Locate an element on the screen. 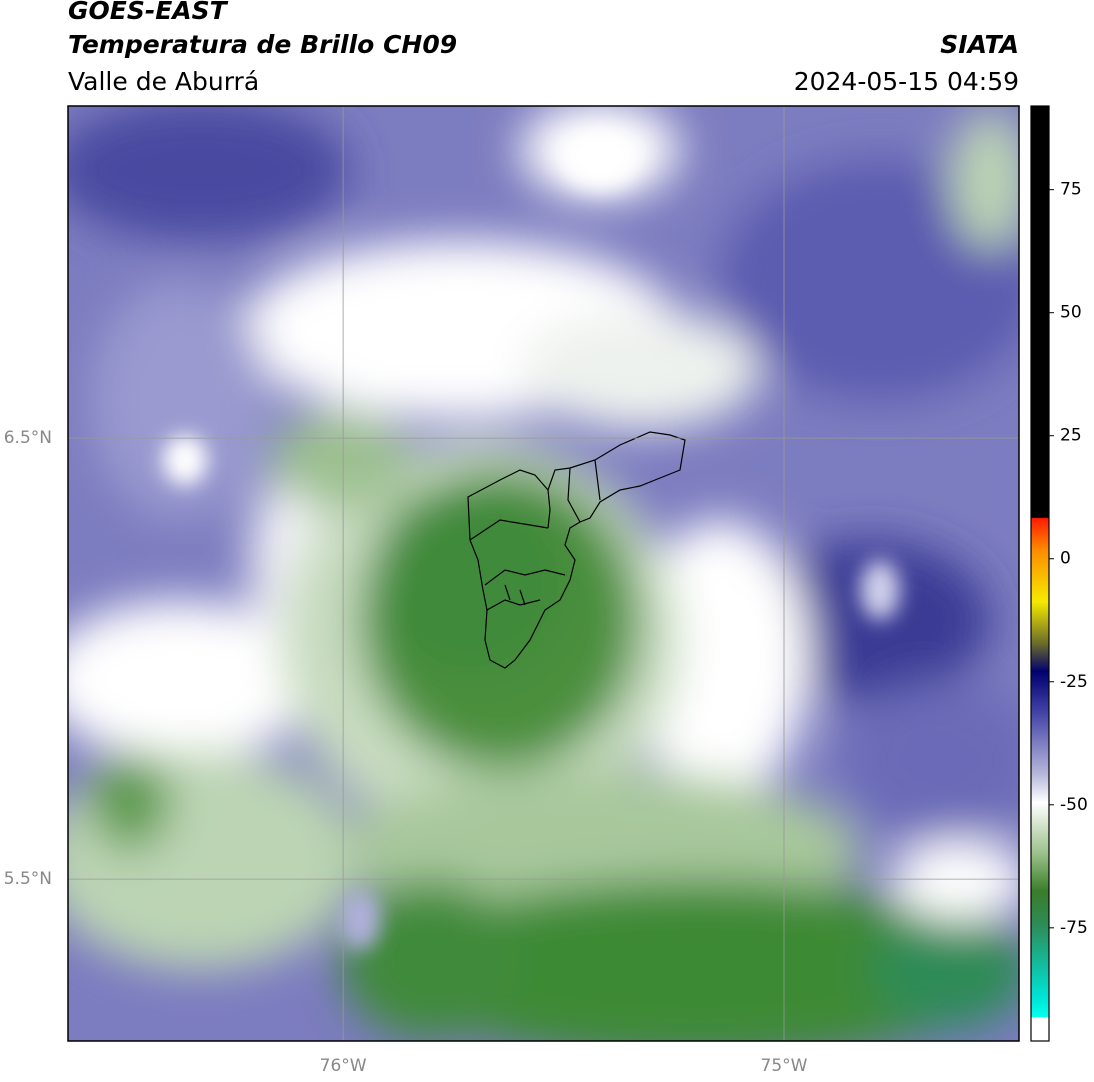 This screenshot has height=1082, width=1094. colorbar-tick-label: 25 is located at coordinates (1071, 436).